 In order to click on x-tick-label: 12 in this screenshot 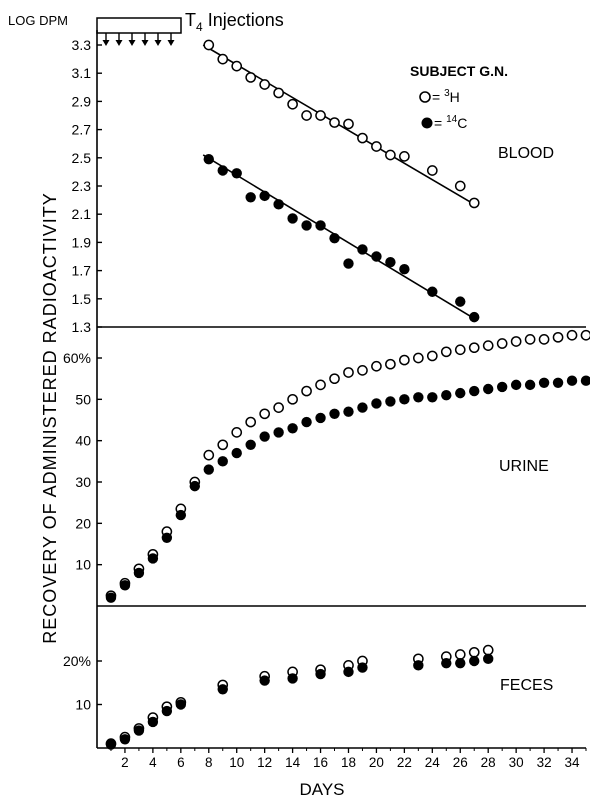, I will do `click(264, 762)`.